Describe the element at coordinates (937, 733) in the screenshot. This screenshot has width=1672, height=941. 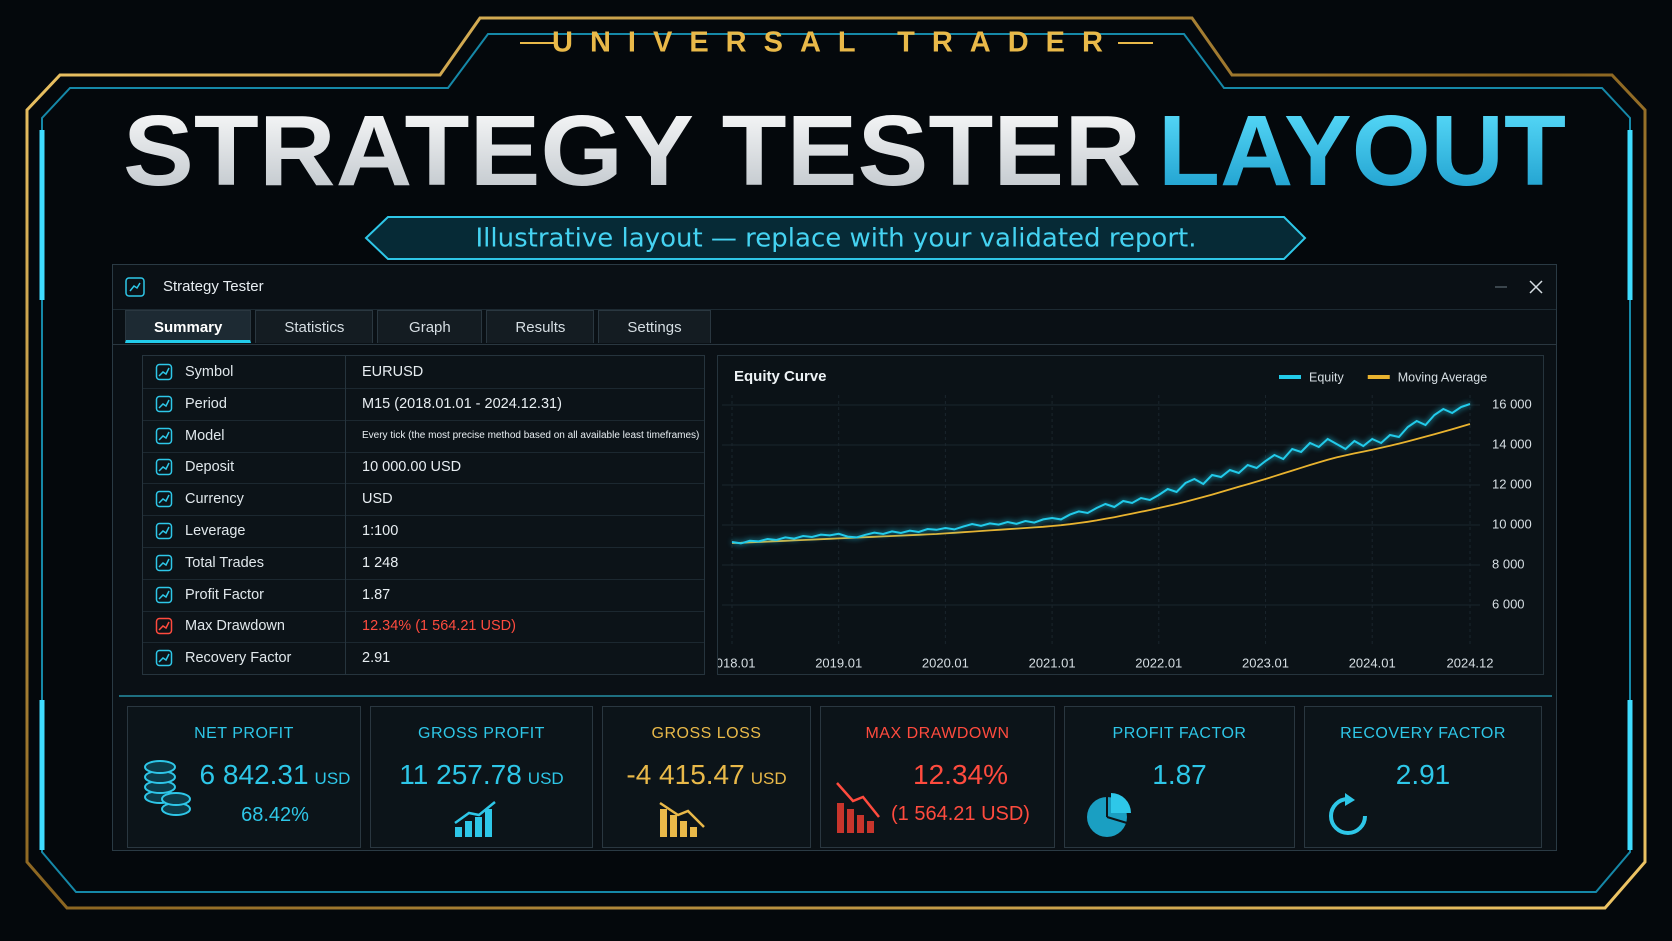
I see `kpi-label: MAX DRAWDOWN` at that location.